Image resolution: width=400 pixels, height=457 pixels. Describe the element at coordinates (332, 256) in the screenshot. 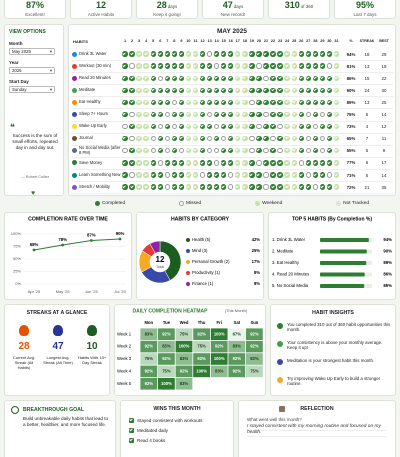

I see `top-habits-panel` at that location.